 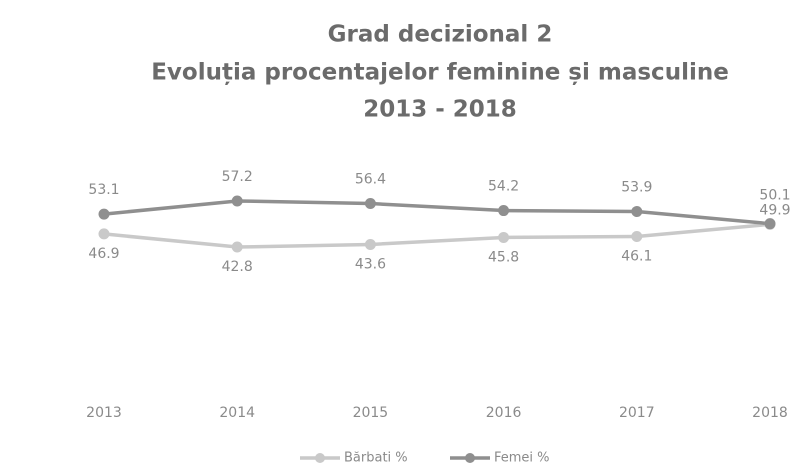 What do you see at coordinates (104, 413) in the screenshot?
I see `x-tick-label: 2013` at bounding box center [104, 413].